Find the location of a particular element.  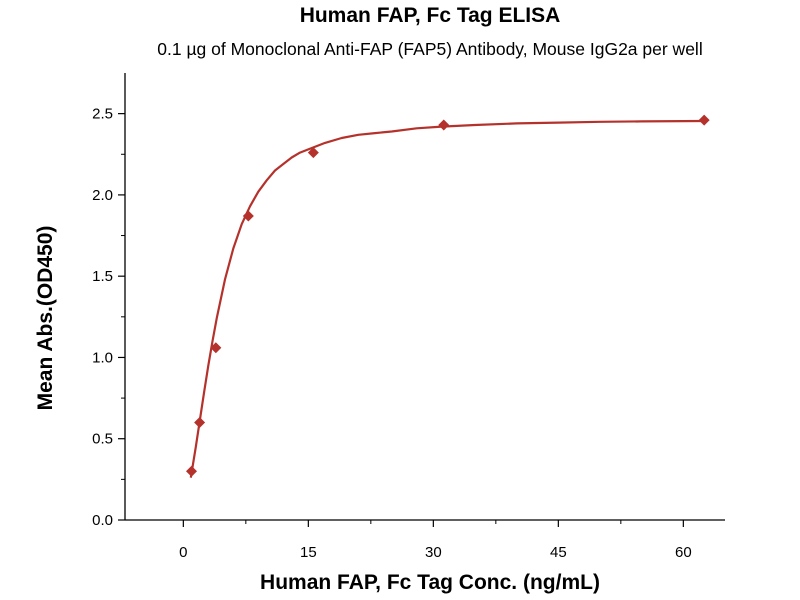

x-tick-label: 15 is located at coordinates (308, 552).